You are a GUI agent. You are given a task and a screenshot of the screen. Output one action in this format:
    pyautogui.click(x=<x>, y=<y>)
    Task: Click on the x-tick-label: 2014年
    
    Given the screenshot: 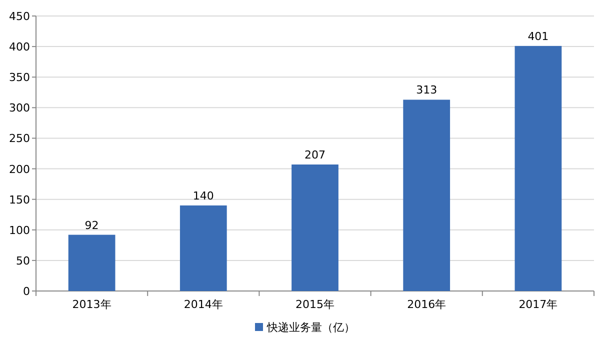 What is the action you would take?
    pyautogui.click(x=203, y=304)
    